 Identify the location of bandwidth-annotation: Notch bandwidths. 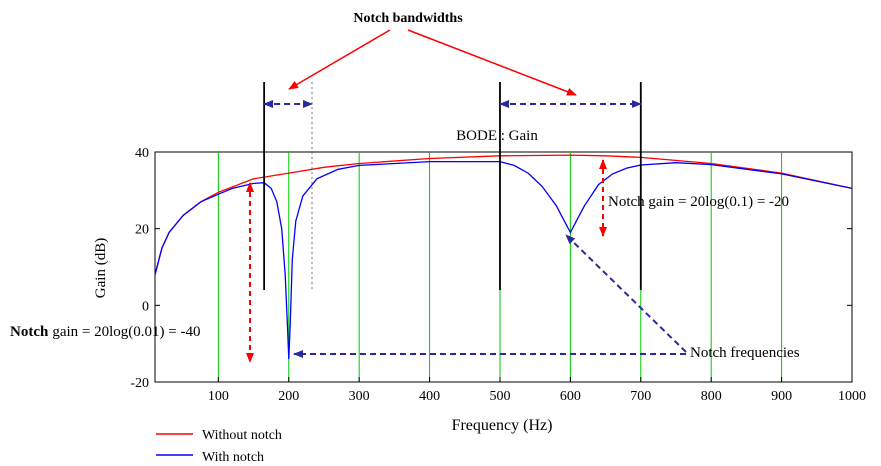
(408, 18).